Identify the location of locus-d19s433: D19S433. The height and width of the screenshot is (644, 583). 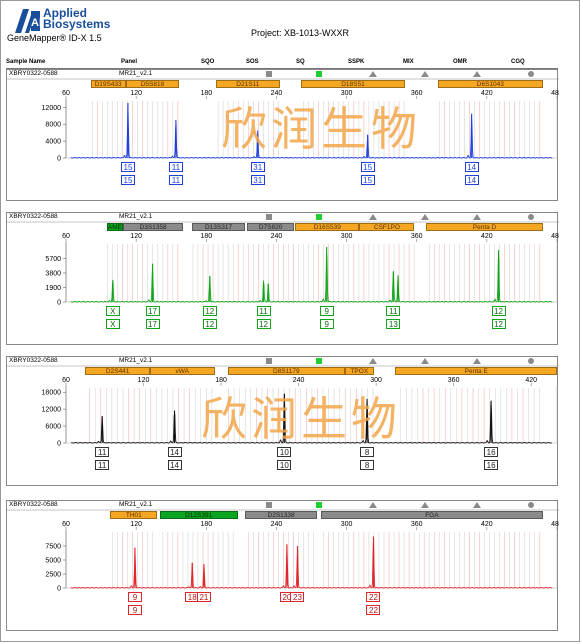
(108, 84).